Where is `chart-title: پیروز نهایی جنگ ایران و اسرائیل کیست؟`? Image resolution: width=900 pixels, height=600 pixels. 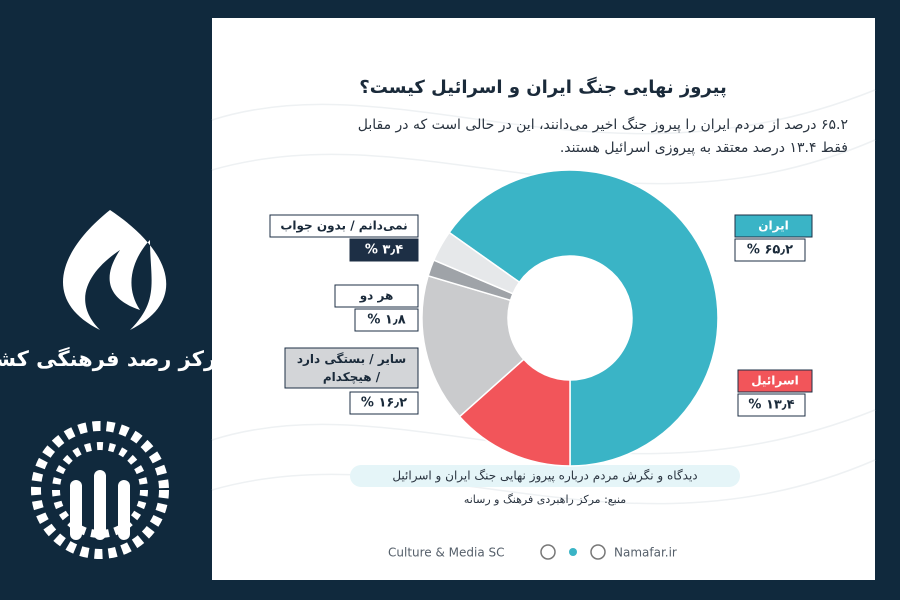
chart-title: پیروز نهایی جنگ ایران و اسرائیل کیست؟ is located at coordinates (542, 87).